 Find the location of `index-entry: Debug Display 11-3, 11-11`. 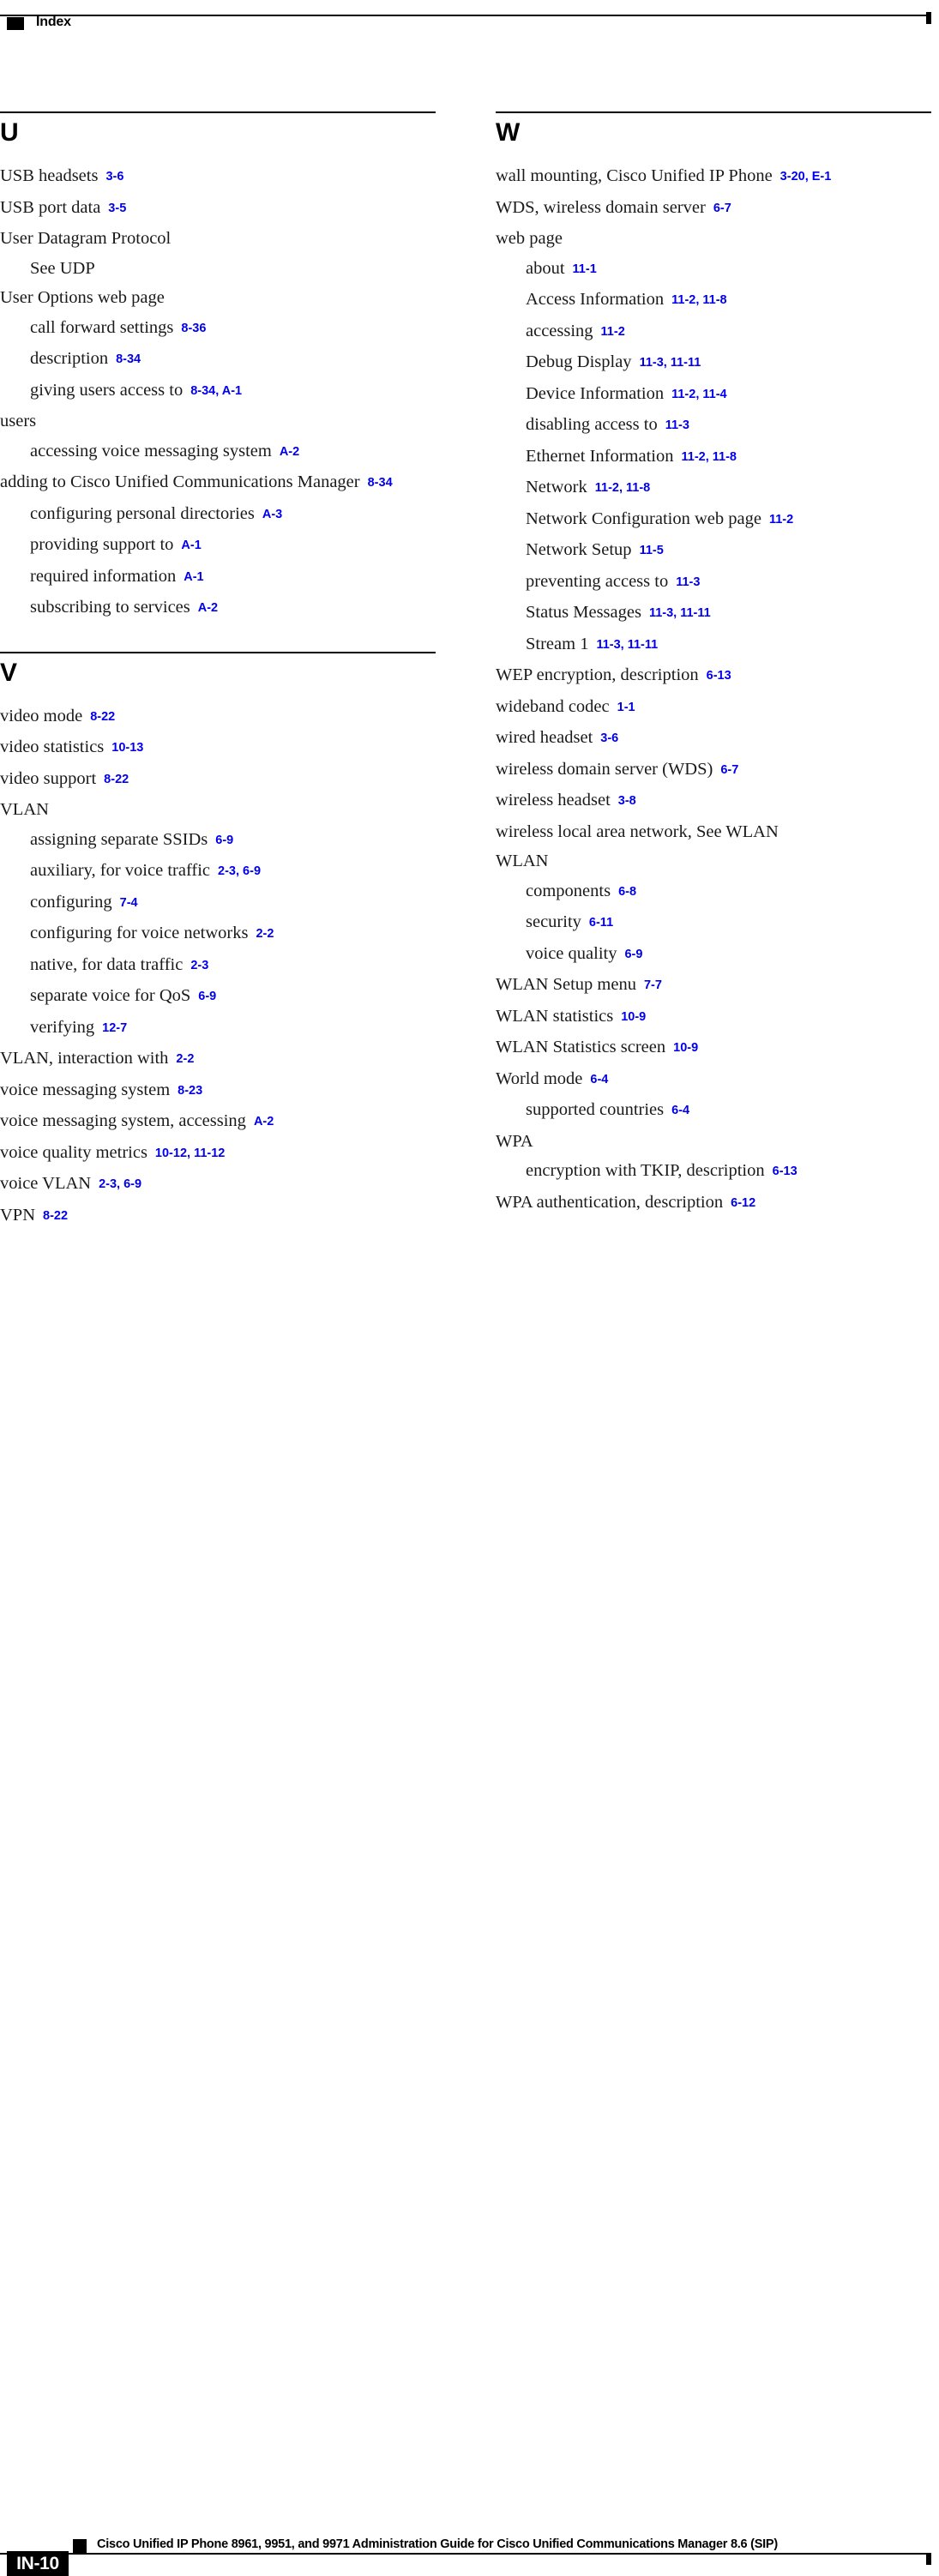

index-entry: Debug Display 11-3, 11-11 is located at coordinates (714, 363).